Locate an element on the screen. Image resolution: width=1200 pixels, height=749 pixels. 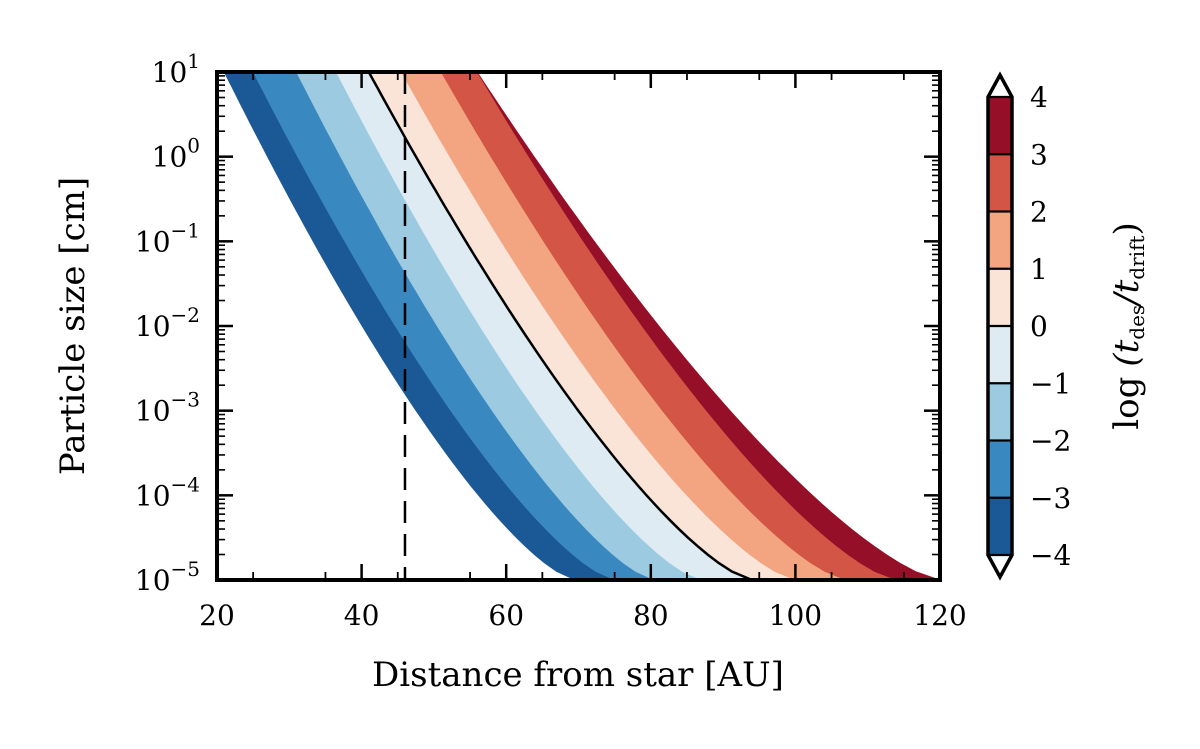
y-tick-exponent: −2 is located at coordinates (185, 315).